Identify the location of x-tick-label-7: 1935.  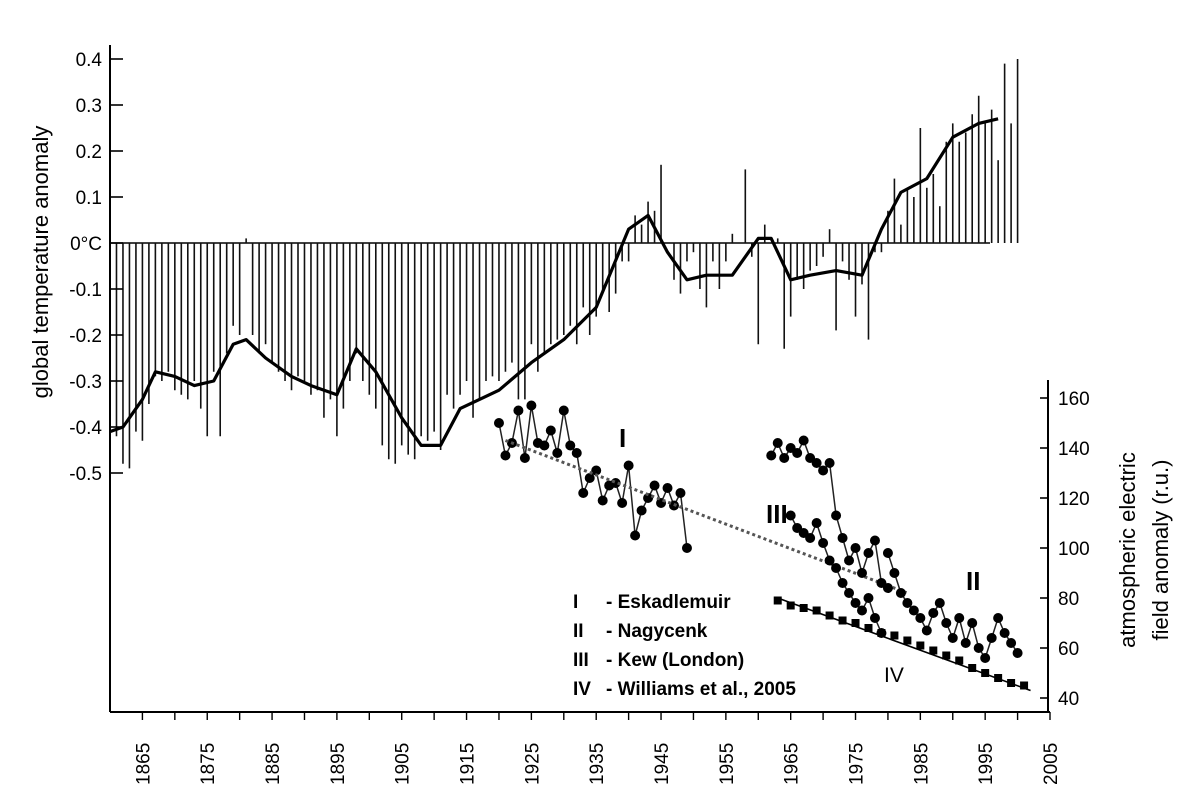
(597, 764).